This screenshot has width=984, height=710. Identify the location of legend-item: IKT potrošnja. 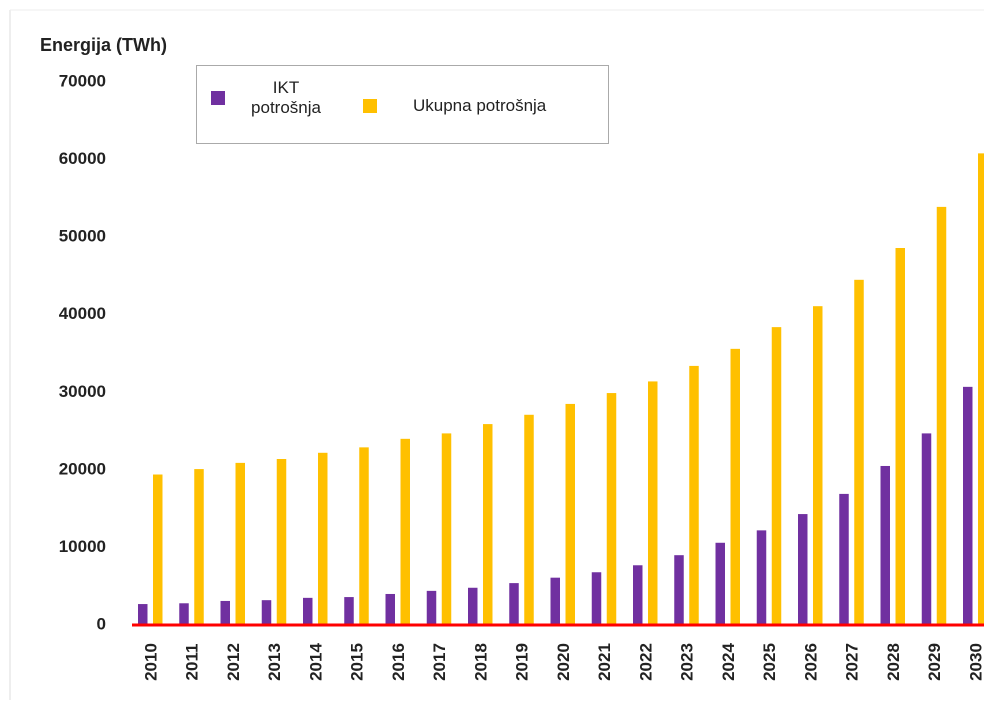
(271, 98).